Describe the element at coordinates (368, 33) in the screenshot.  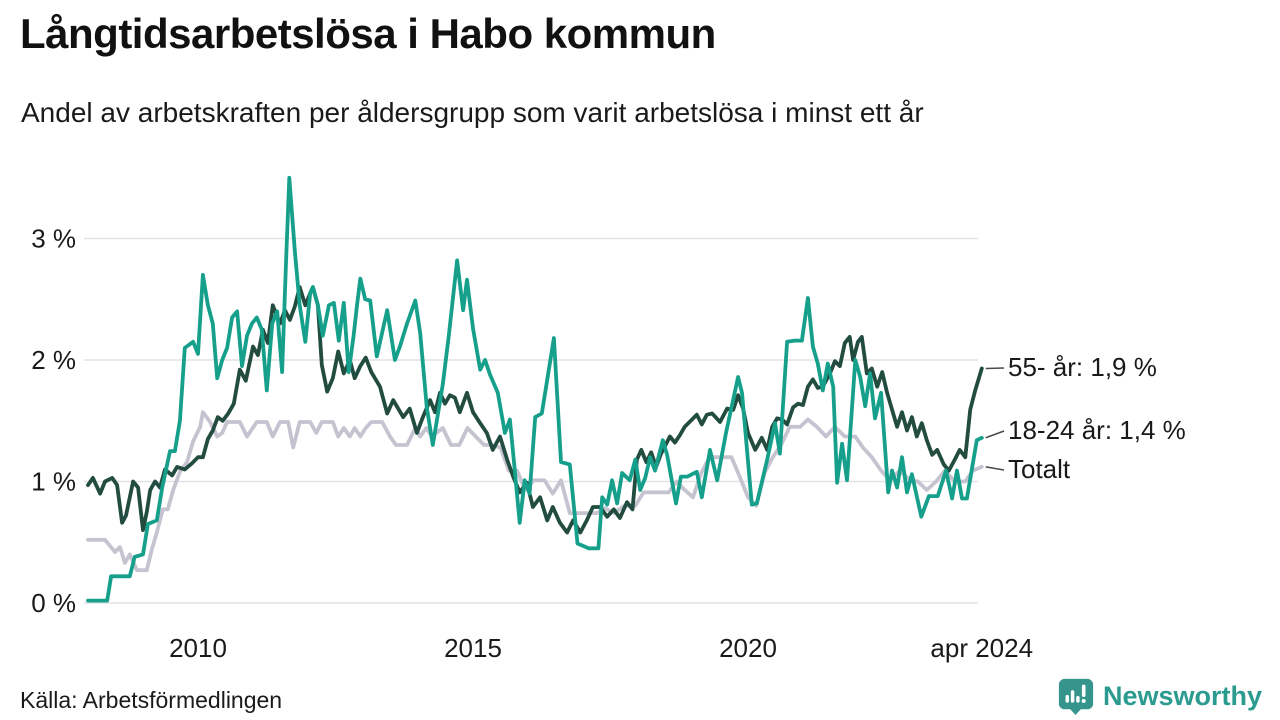
I see `page-title: Långtidsarbetslösa i Habo kommun` at that location.